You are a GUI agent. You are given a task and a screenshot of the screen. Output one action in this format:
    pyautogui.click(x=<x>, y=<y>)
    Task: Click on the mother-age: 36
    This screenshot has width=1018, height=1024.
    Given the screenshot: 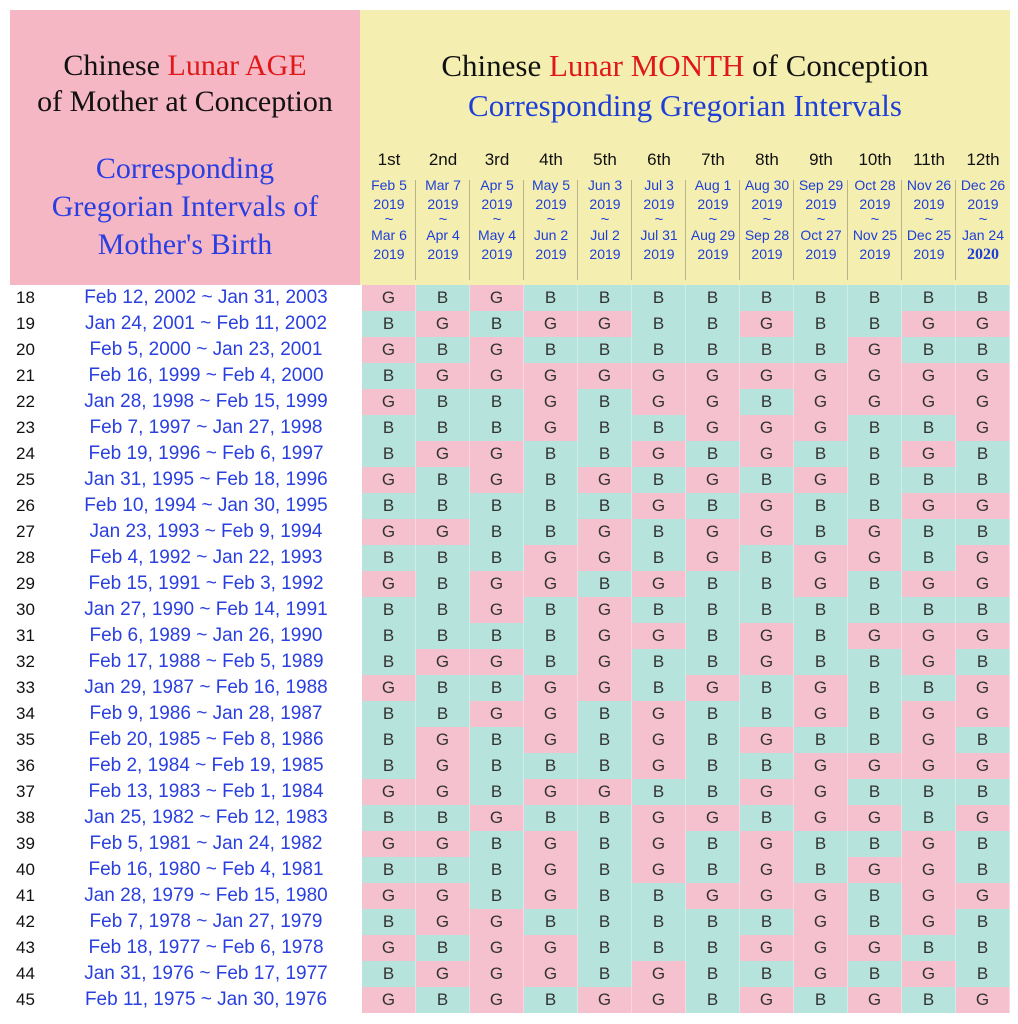 What is the action you would take?
    pyautogui.click(x=25, y=765)
    